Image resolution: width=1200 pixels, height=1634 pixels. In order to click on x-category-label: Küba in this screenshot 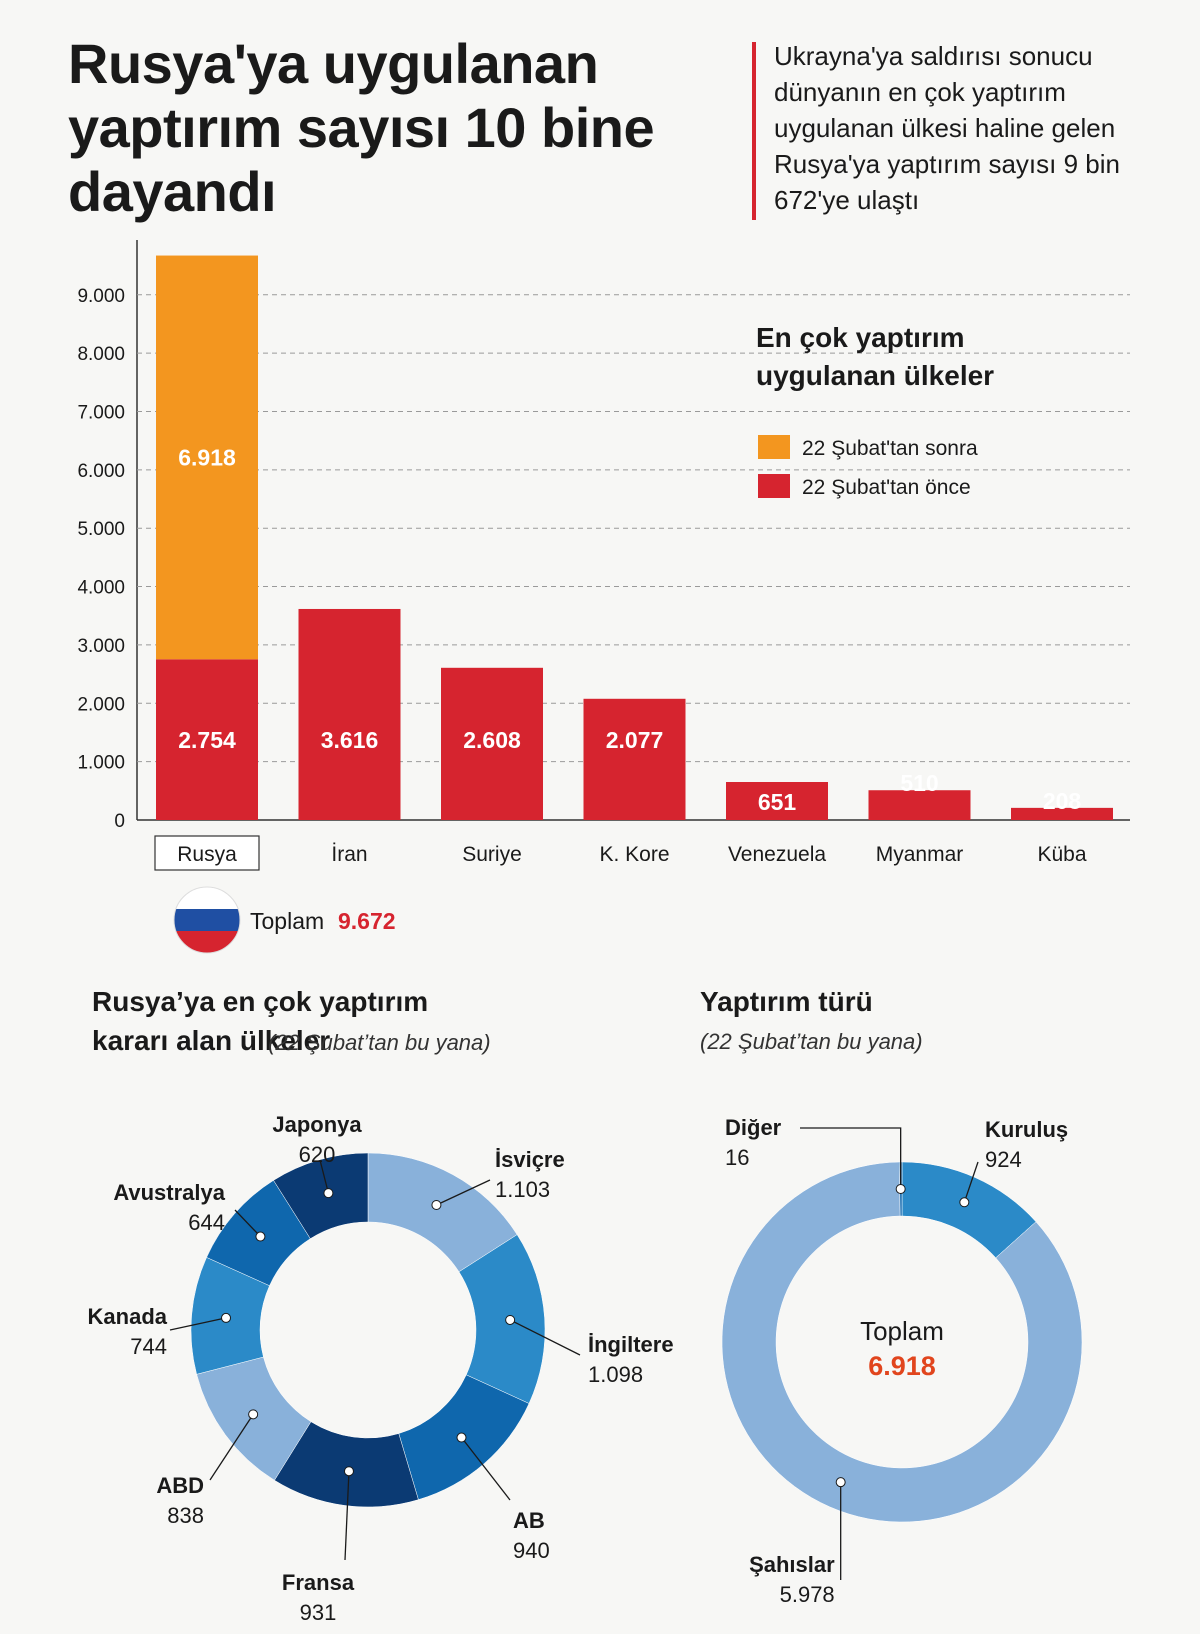, I will do `click(1061, 854)`.